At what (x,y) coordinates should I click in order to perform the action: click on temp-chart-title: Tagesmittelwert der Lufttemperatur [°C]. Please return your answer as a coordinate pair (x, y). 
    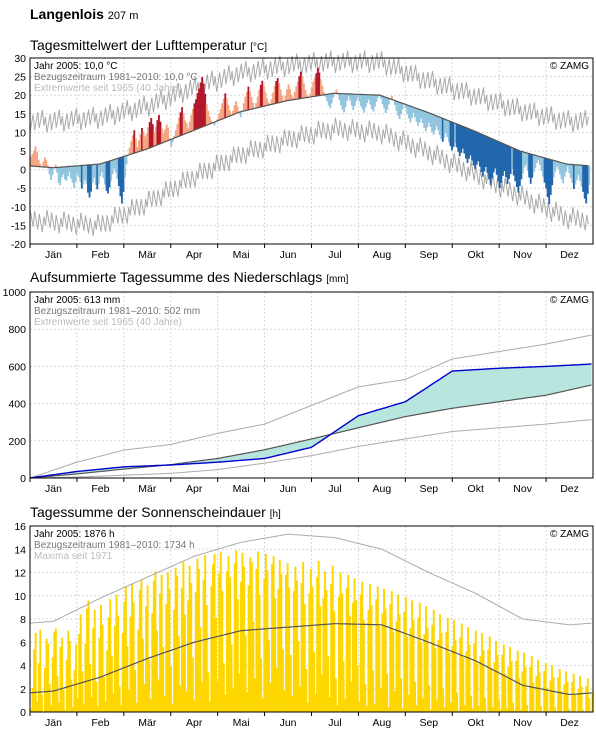
    Looking at the image, I should click on (148, 45).